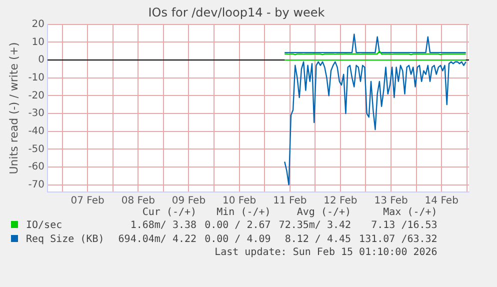 This screenshot has height=287, width=497. Describe the element at coordinates (38, 42) in the screenshot. I see `y-tick-label: 10` at that location.